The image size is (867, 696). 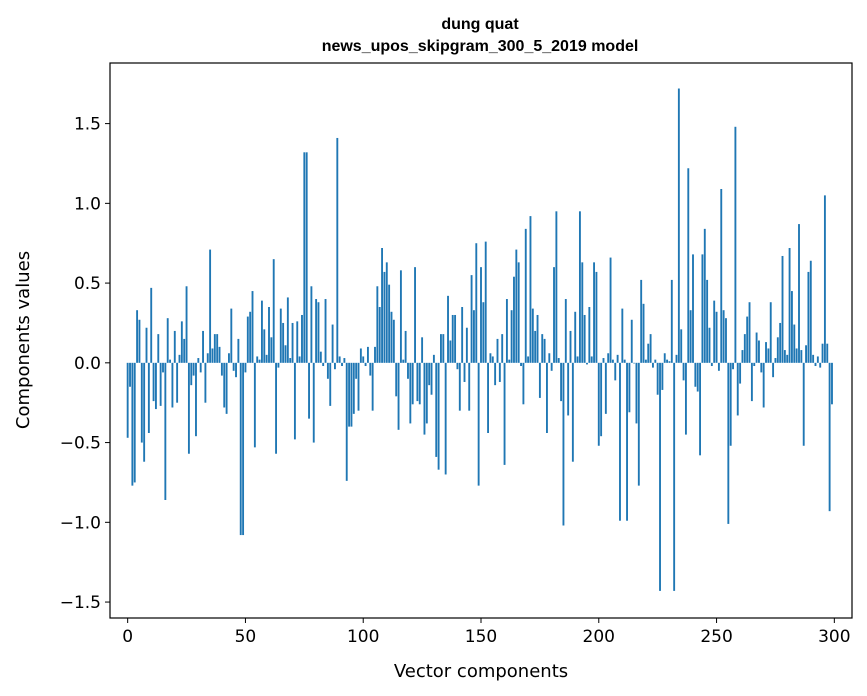 I want to click on chart-title: dung quat, so click(x=480, y=24).